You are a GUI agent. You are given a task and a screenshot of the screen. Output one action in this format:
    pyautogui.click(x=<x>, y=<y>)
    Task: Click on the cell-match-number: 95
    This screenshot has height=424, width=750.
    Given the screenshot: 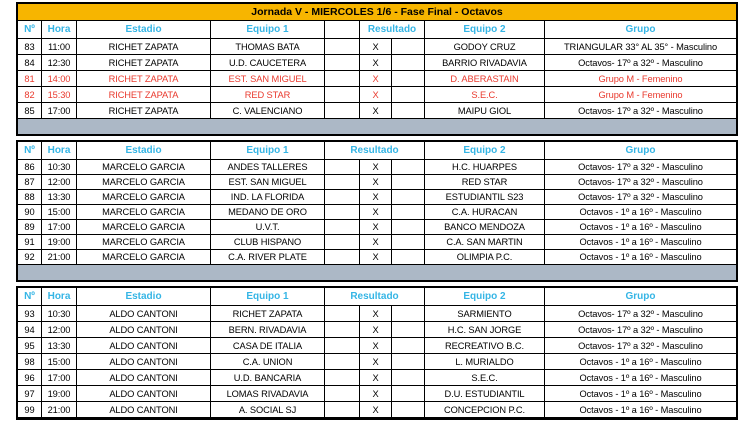 What is the action you would take?
    pyautogui.click(x=30, y=346)
    